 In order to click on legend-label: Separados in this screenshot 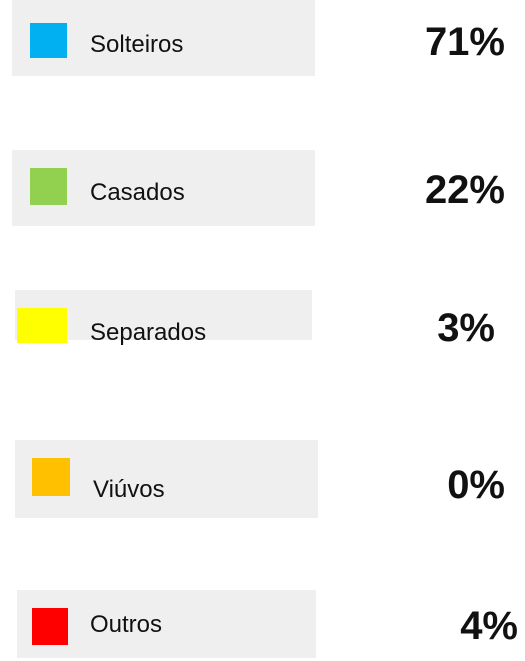, I will do `click(148, 332)`.